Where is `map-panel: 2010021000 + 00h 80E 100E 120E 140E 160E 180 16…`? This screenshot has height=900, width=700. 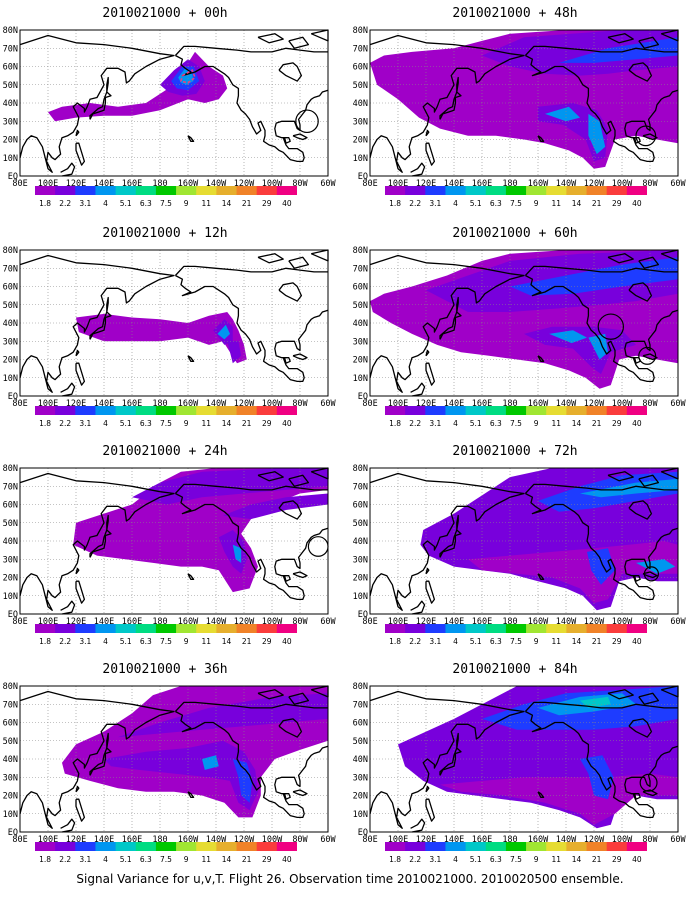
map-panel: 2010021000 + 00h 80E 100E 120E 140E 160E 180 16… is located at coordinates (168, 113).